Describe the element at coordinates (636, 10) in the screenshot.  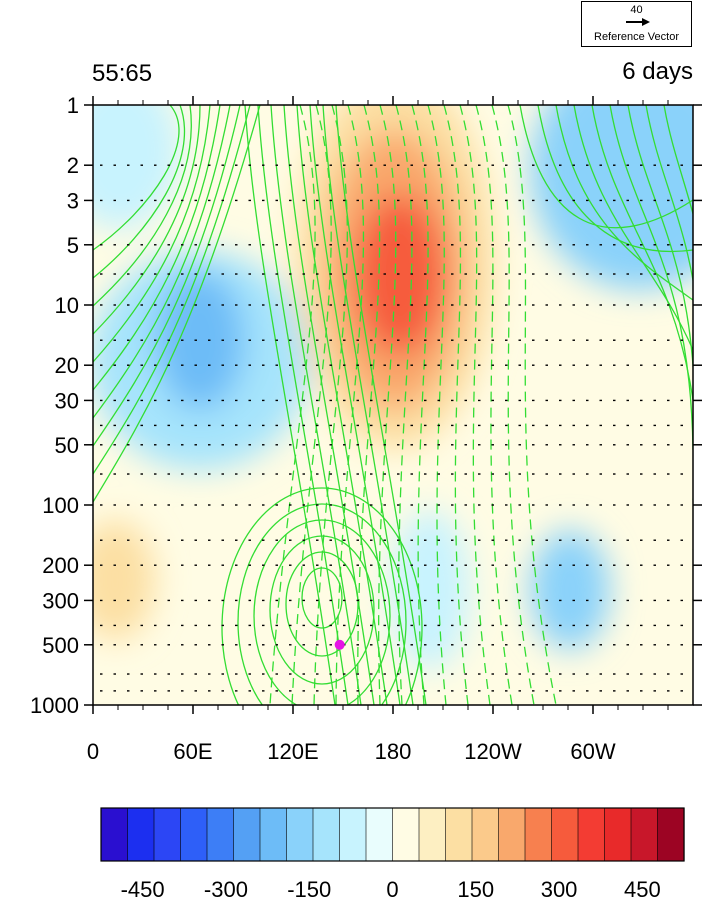
I see `reference-vector-magnitude: 40` at that location.